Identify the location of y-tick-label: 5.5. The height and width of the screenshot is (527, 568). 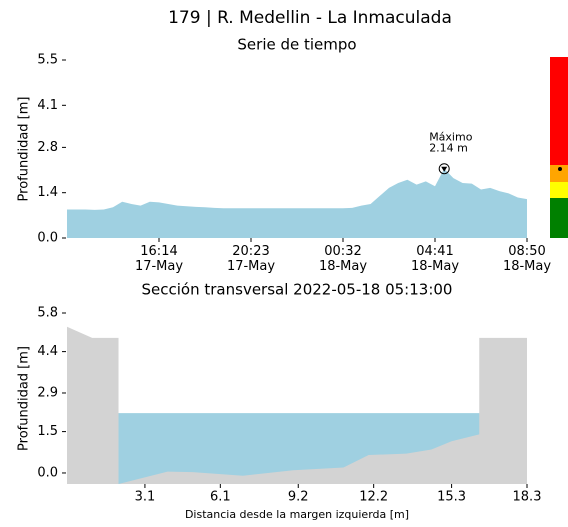
(47, 60).